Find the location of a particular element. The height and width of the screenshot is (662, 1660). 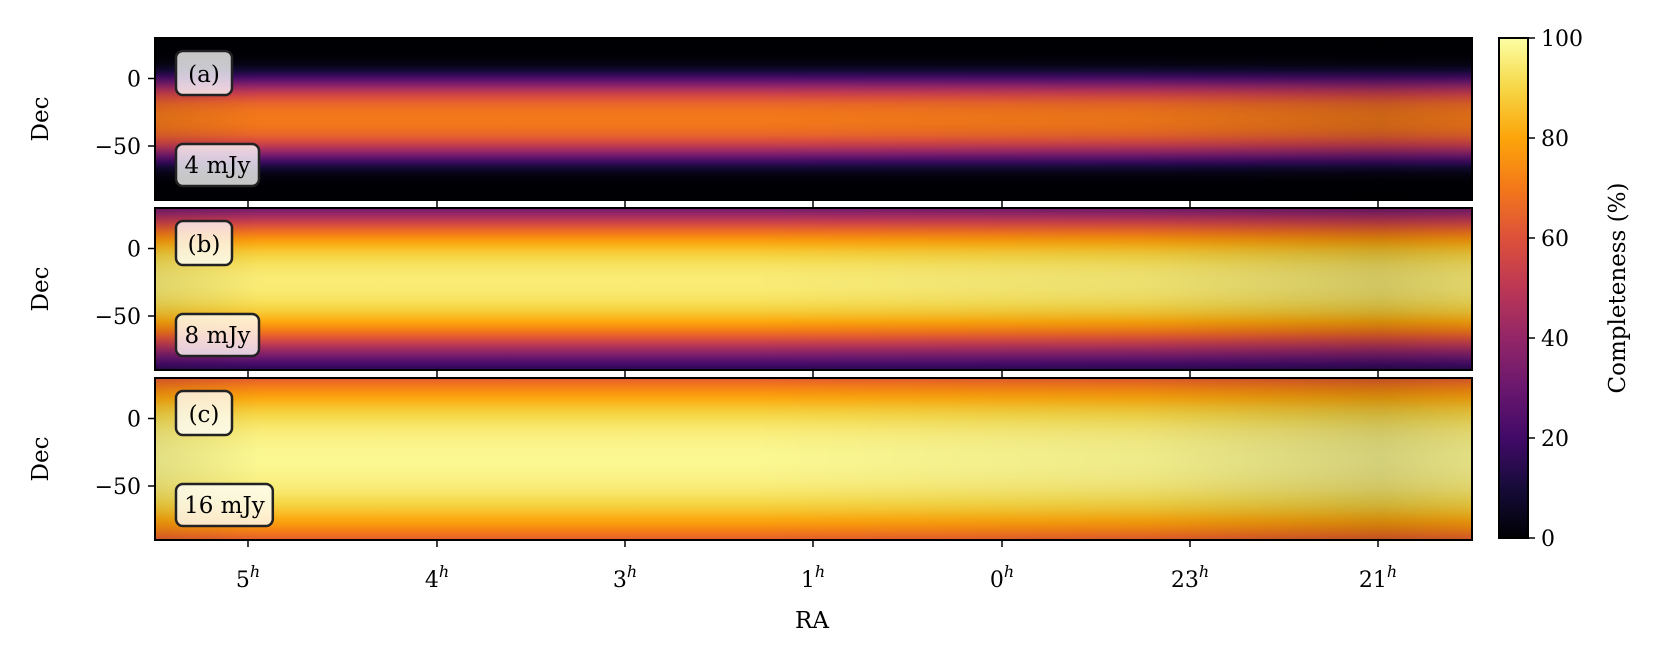

panel-label: (b) is located at coordinates (204, 245).